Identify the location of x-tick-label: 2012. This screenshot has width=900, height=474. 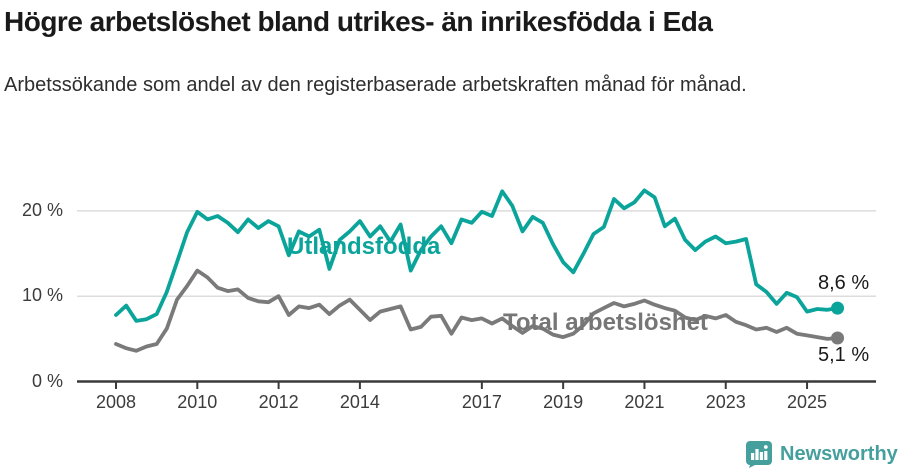
(278, 402).